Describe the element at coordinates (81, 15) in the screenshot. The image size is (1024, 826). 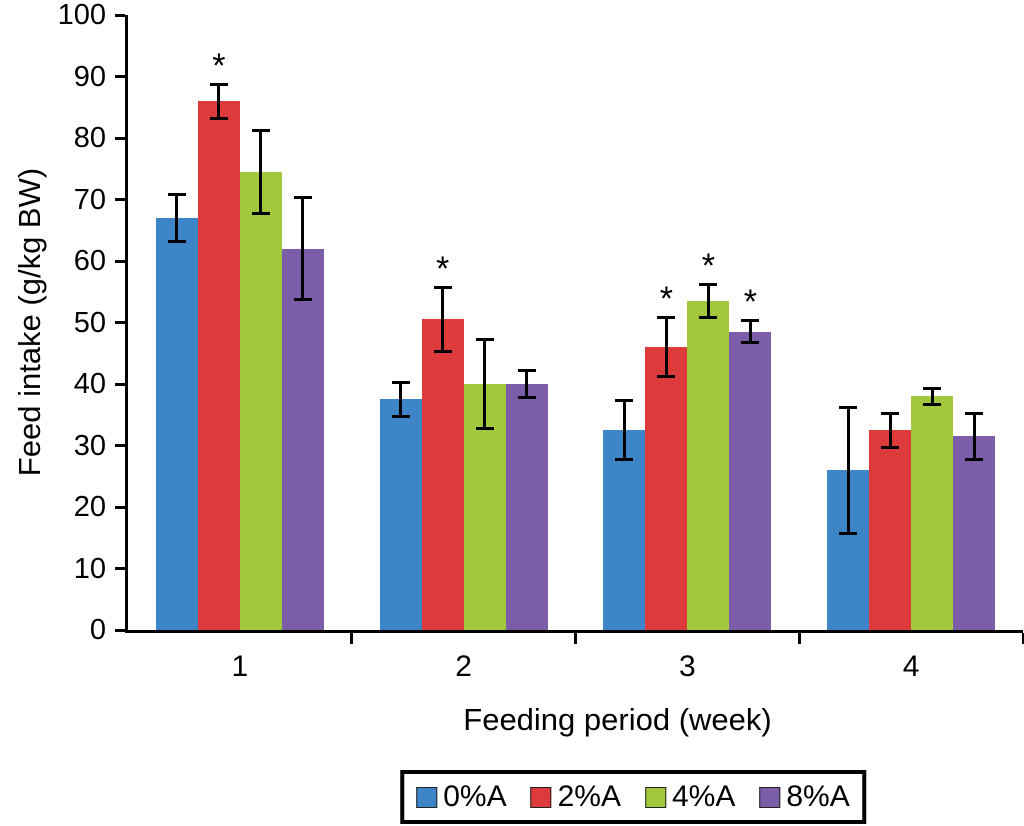
I see `y-axis-tick-label: 100` at that location.